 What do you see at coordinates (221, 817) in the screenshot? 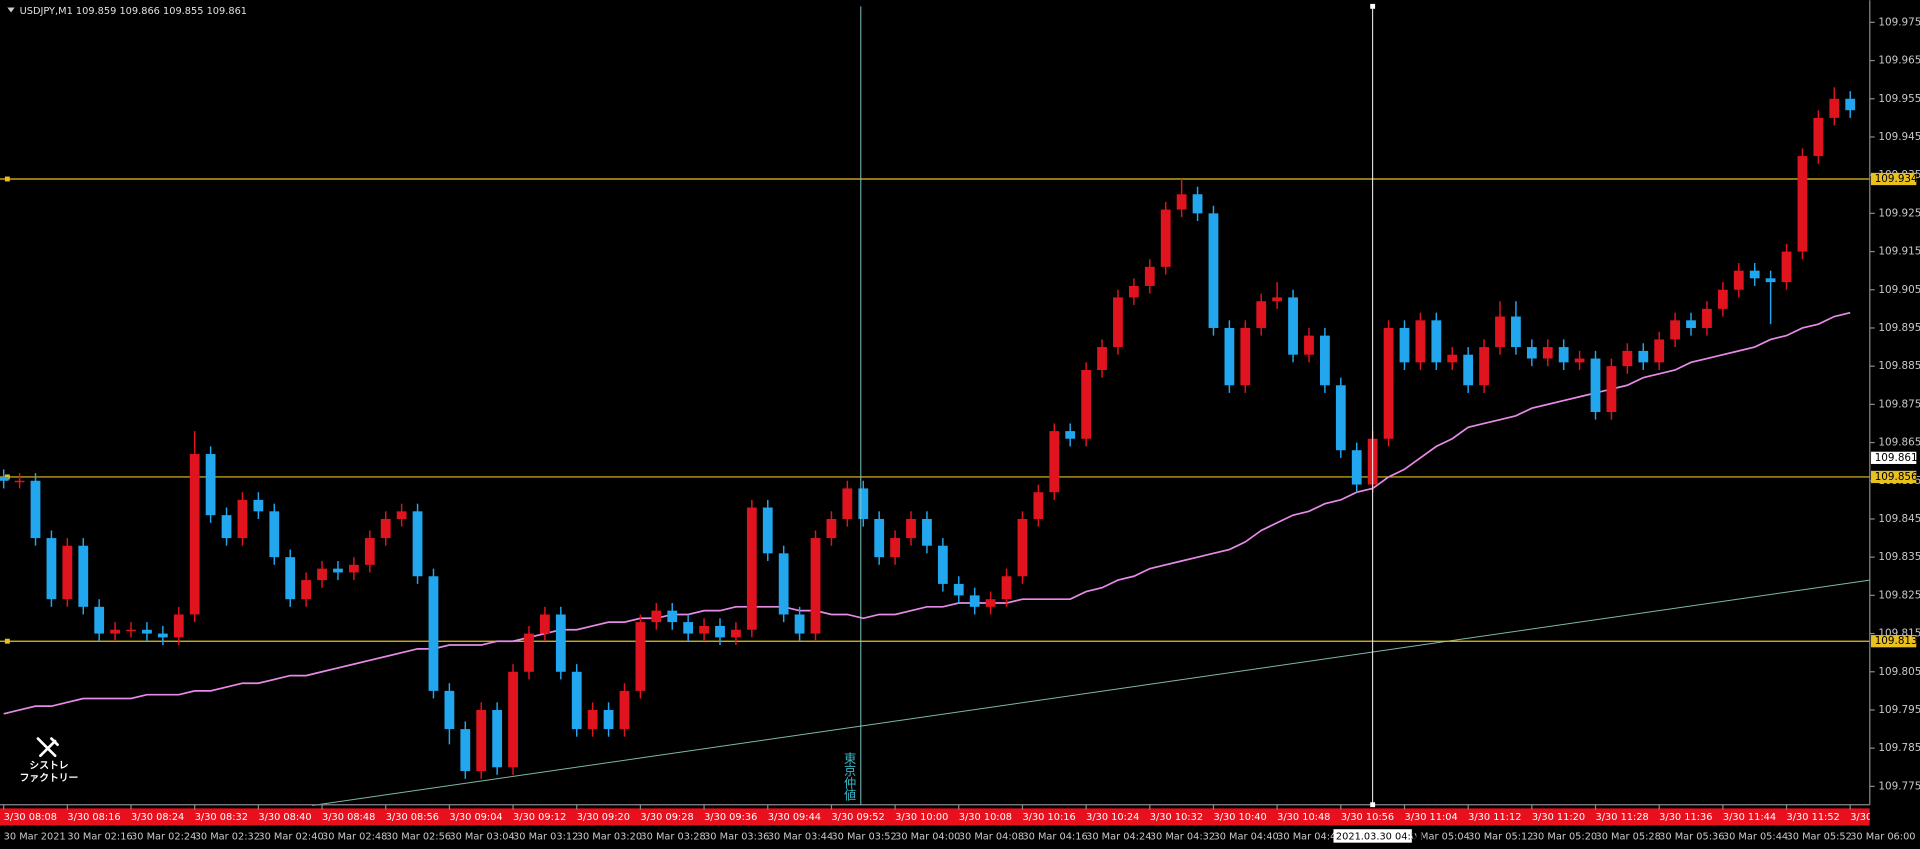
I see `local-time-label: 3/30 08:32` at bounding box center [221, 817].